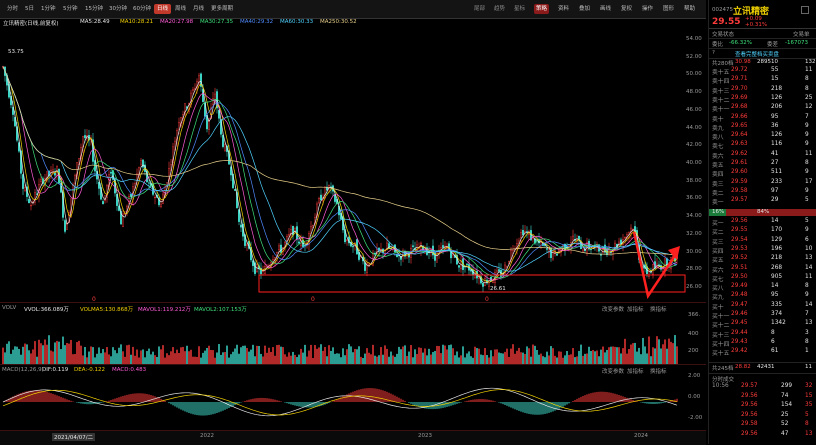 Image resolution: width=816 pixels, height=445 pixels. I want to click on tab-period-1: 5日, so click(29, 9).